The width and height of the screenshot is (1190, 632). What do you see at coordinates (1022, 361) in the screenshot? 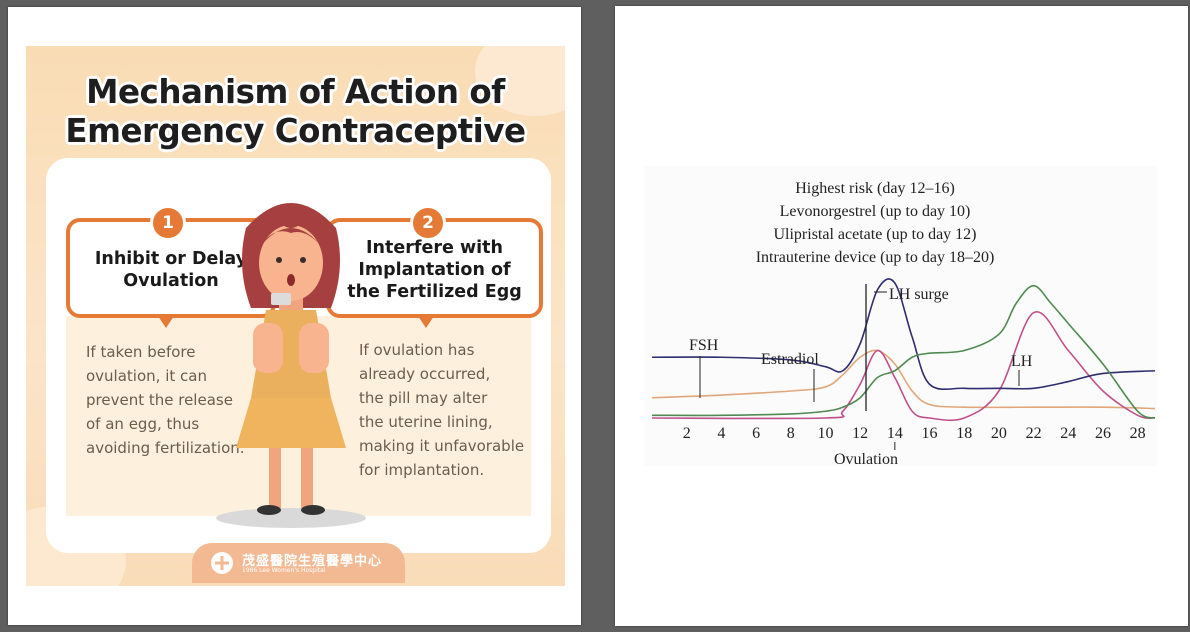
I see `annotation-lh: LH` at bounding box center [1022, 361].